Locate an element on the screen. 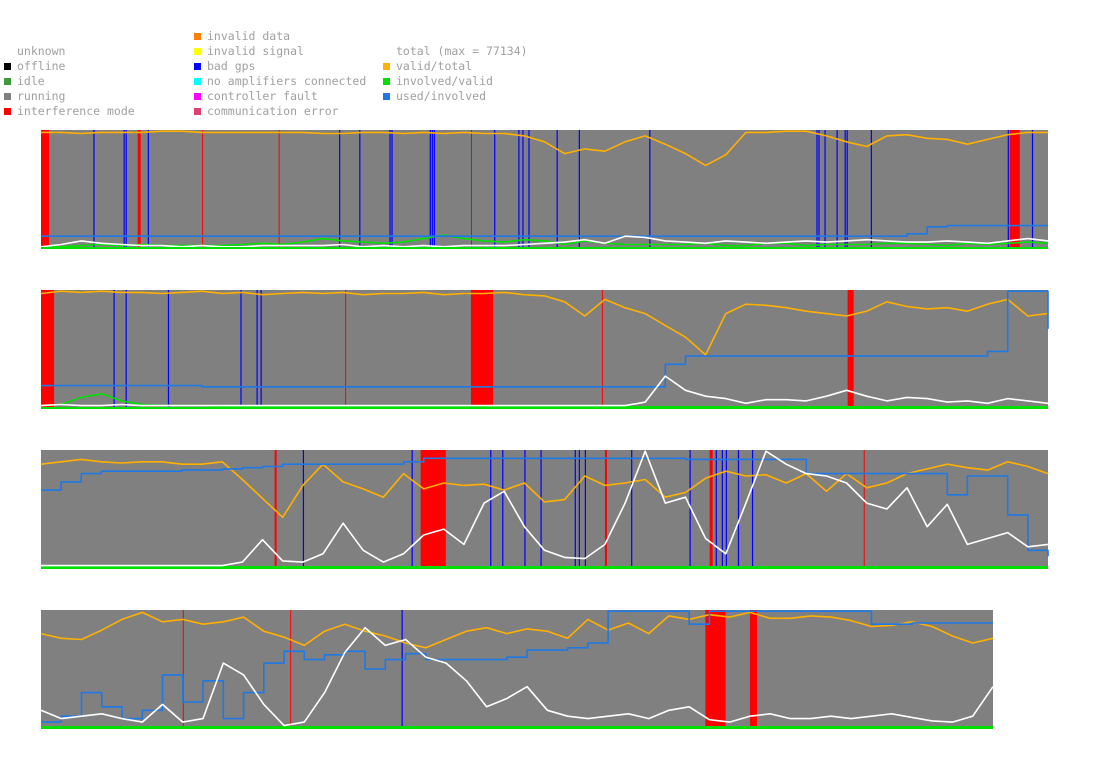 The height and width of the screenshot is (764, 1095). legend-label: controller fault is located at coordinates (262, 96).